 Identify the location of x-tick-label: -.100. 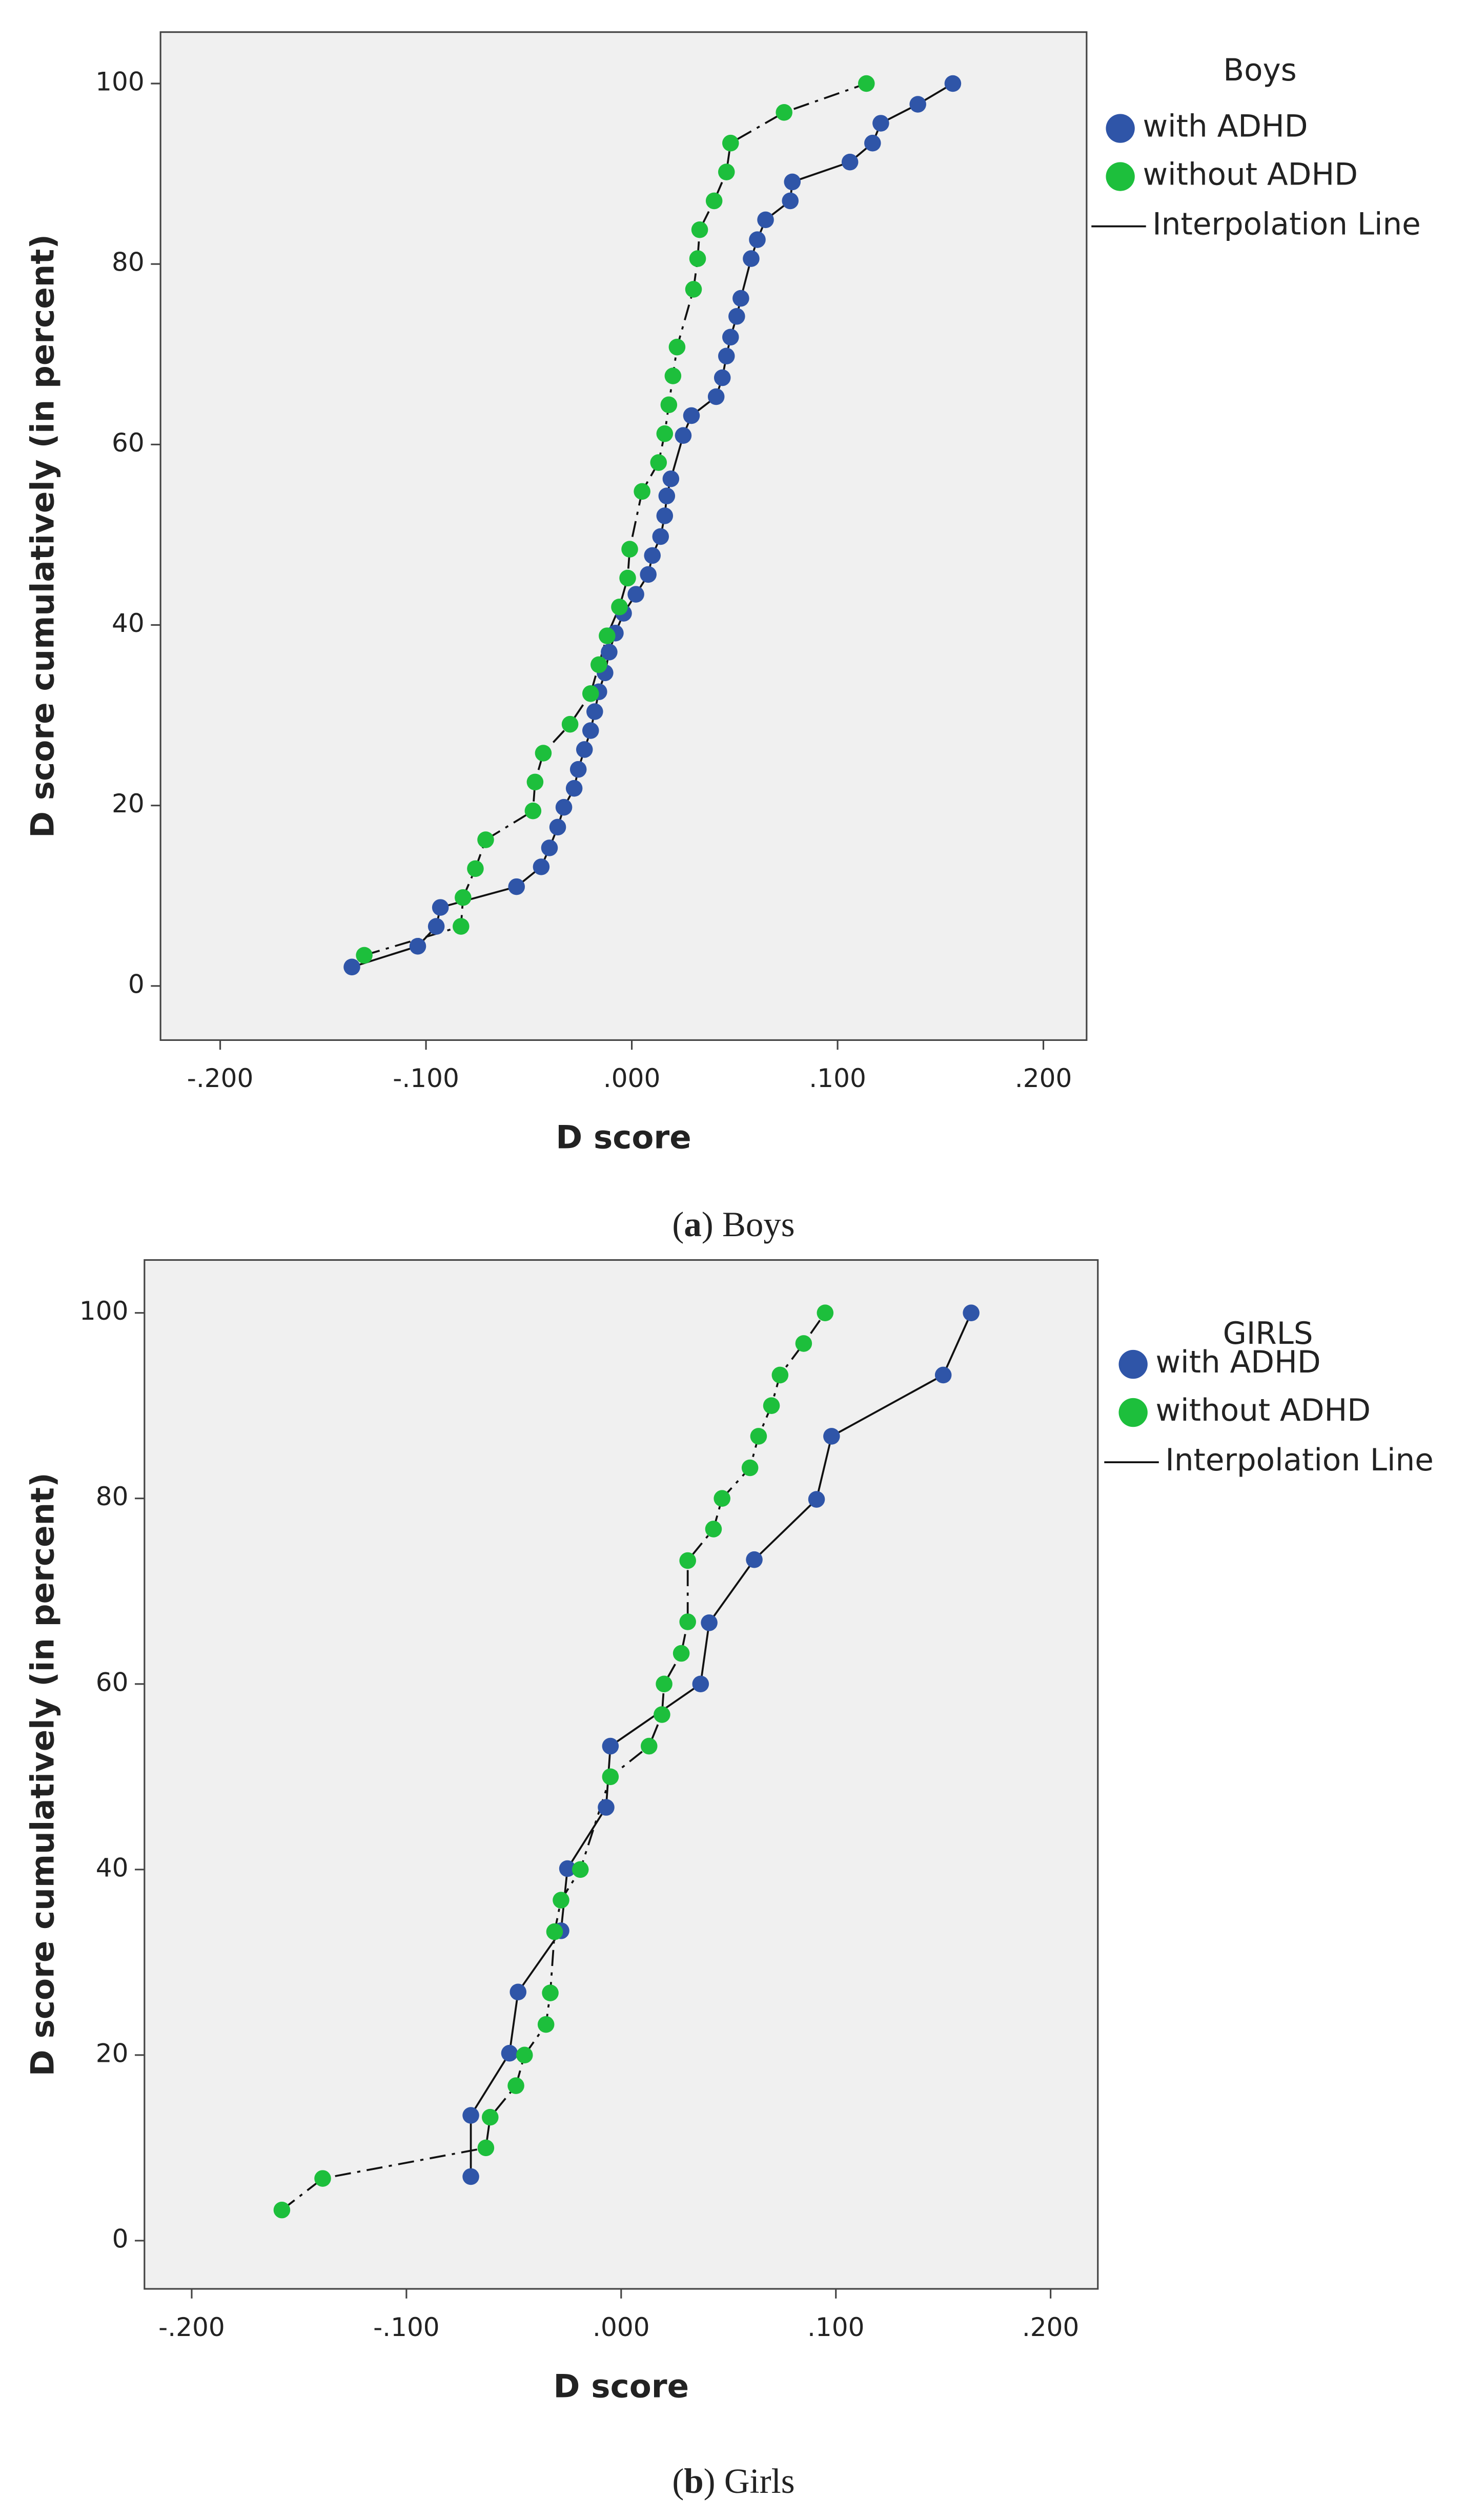
(406, 2327).